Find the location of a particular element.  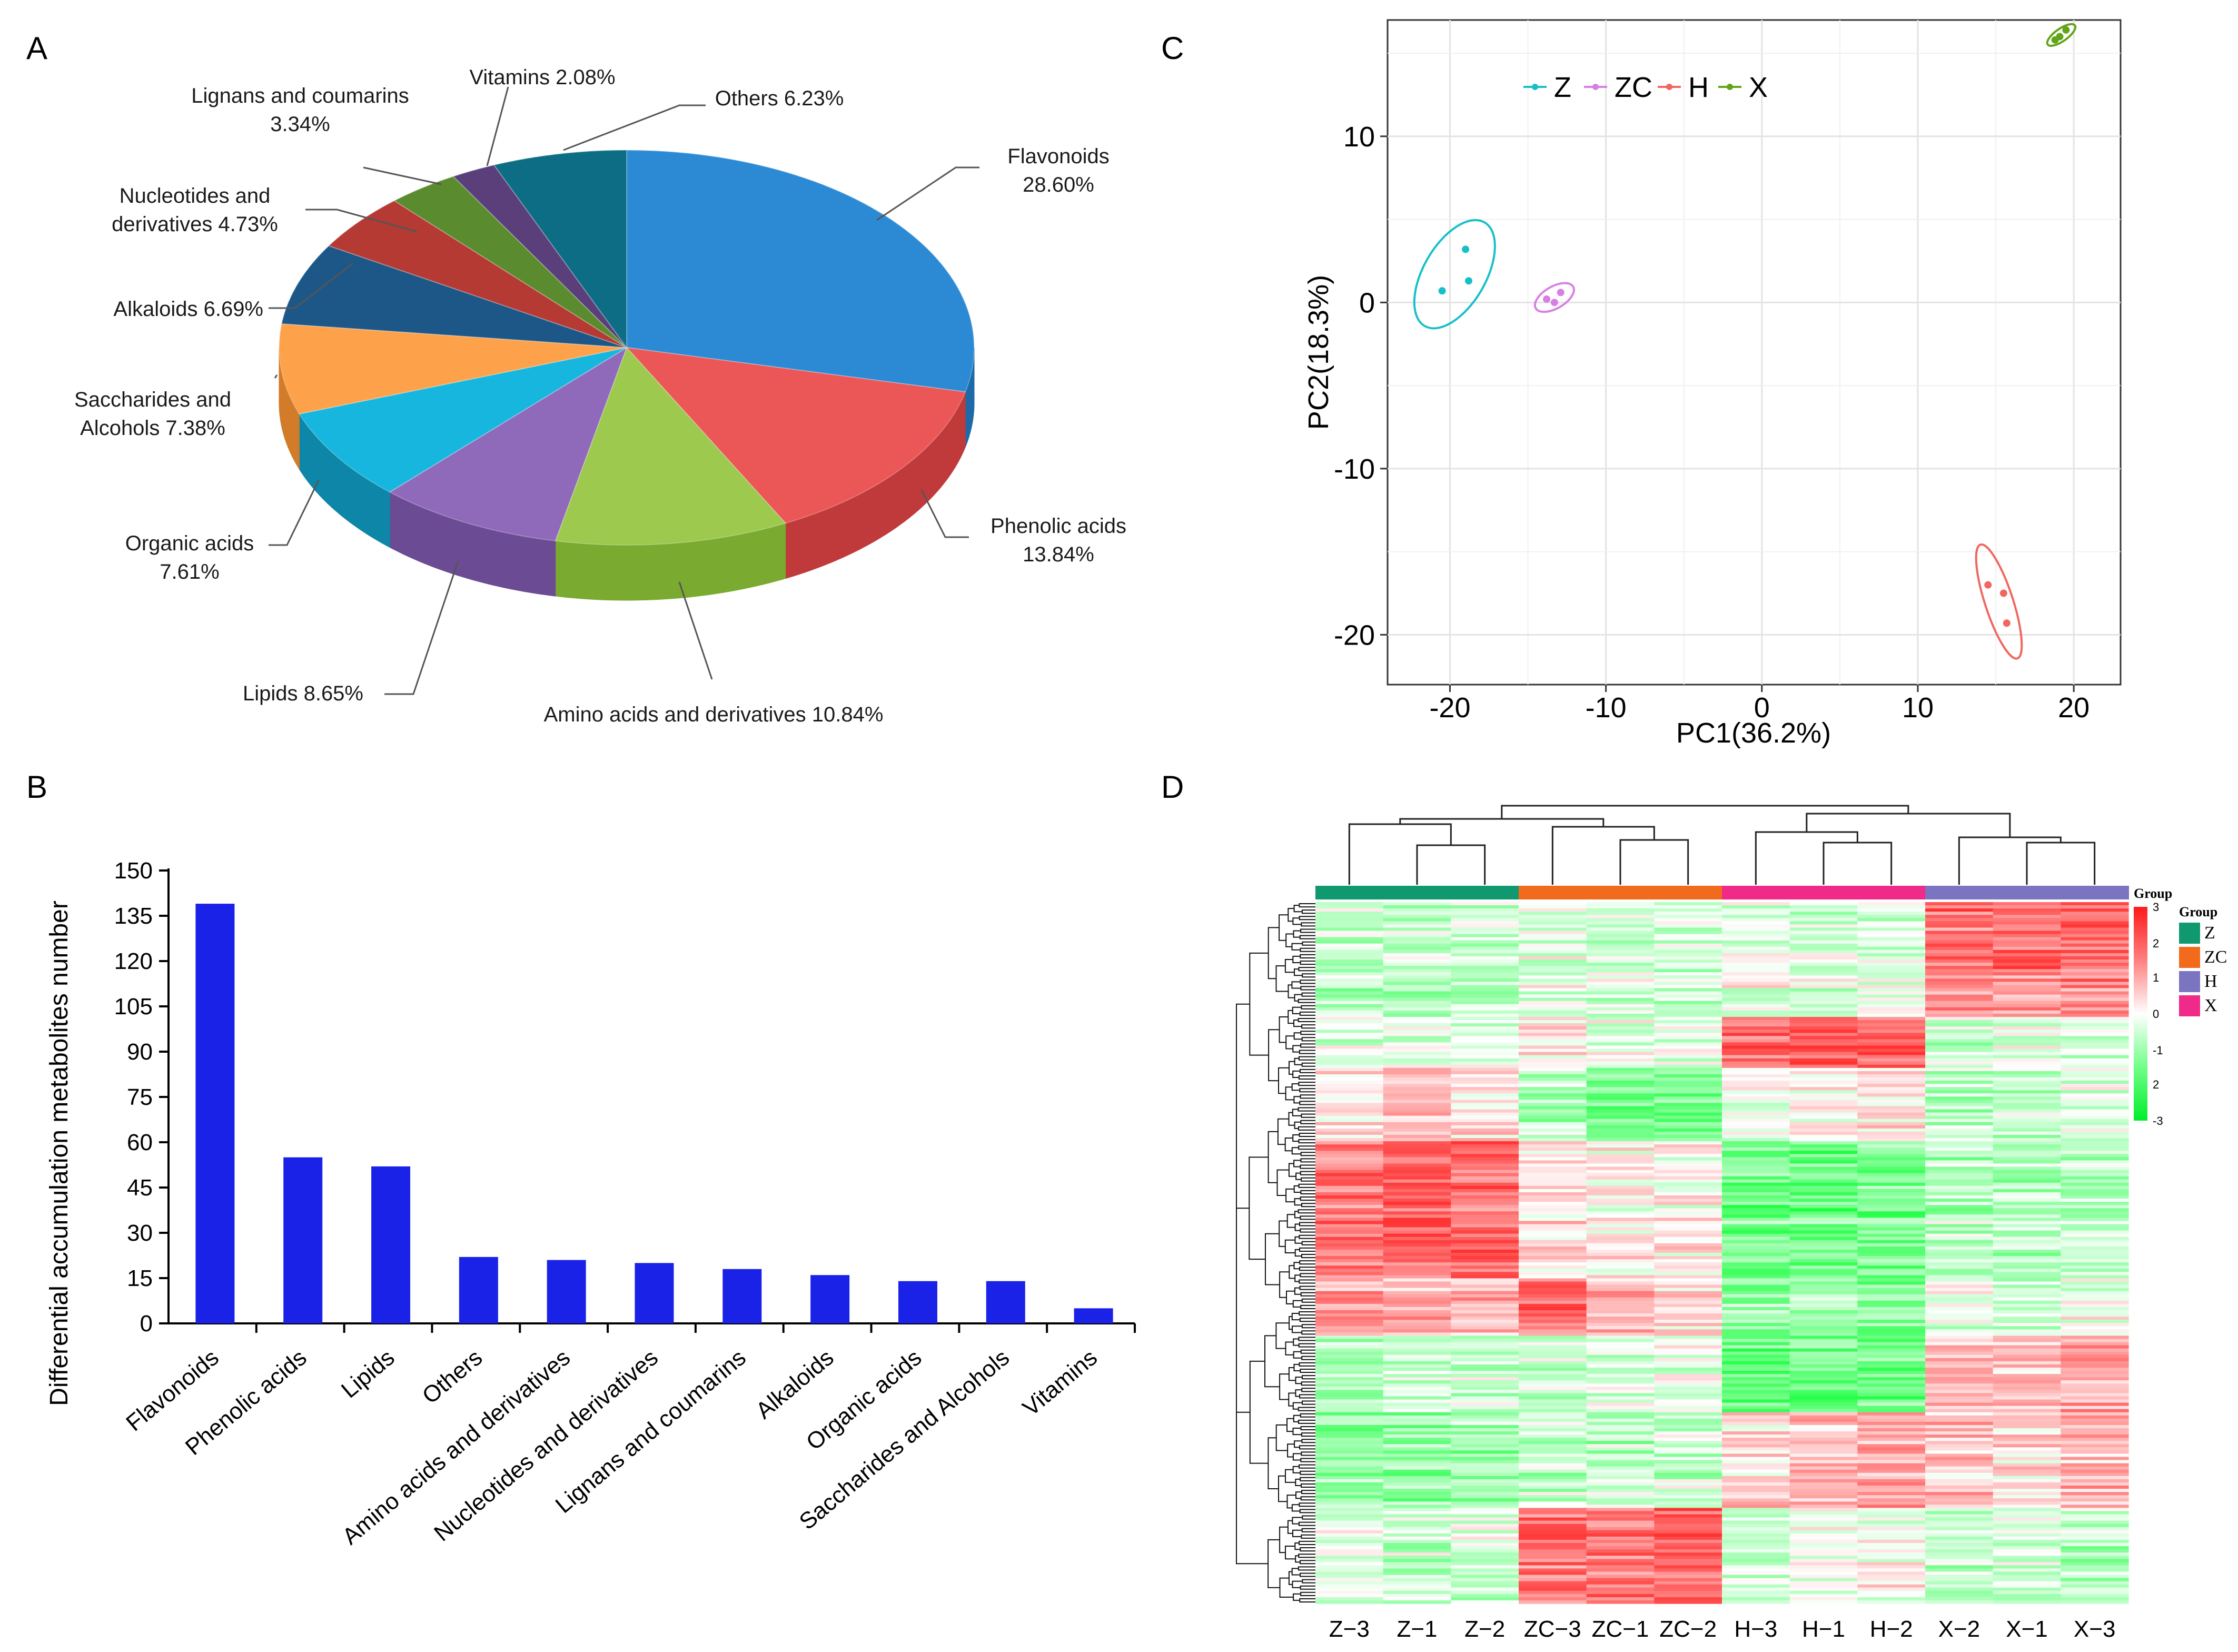

heatmap-column-label-0: Z−3 is located at coordinates (1349, 1629).